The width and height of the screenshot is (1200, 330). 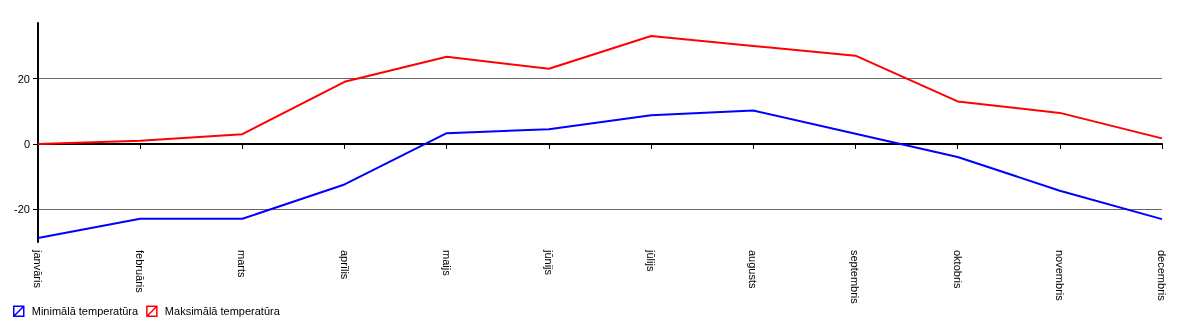 What do you see at coordinates (855, 277) in the screenshot?
I see `x-tick-label: septembris` at bounding box center [855, 277].